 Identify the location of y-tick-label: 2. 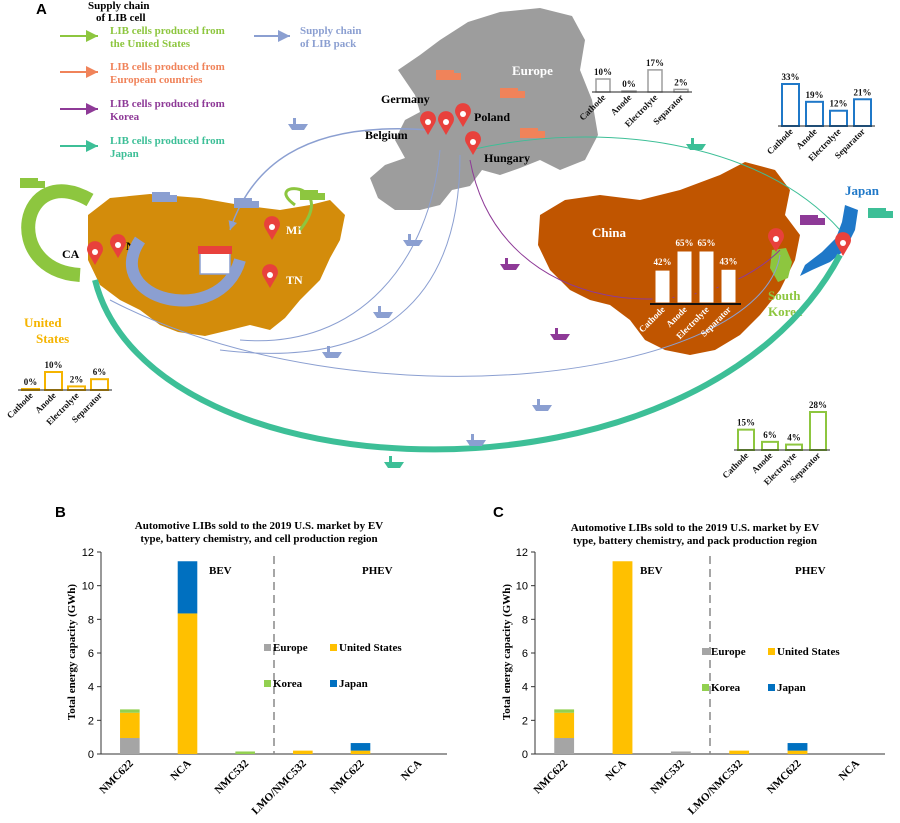
(91, 721).